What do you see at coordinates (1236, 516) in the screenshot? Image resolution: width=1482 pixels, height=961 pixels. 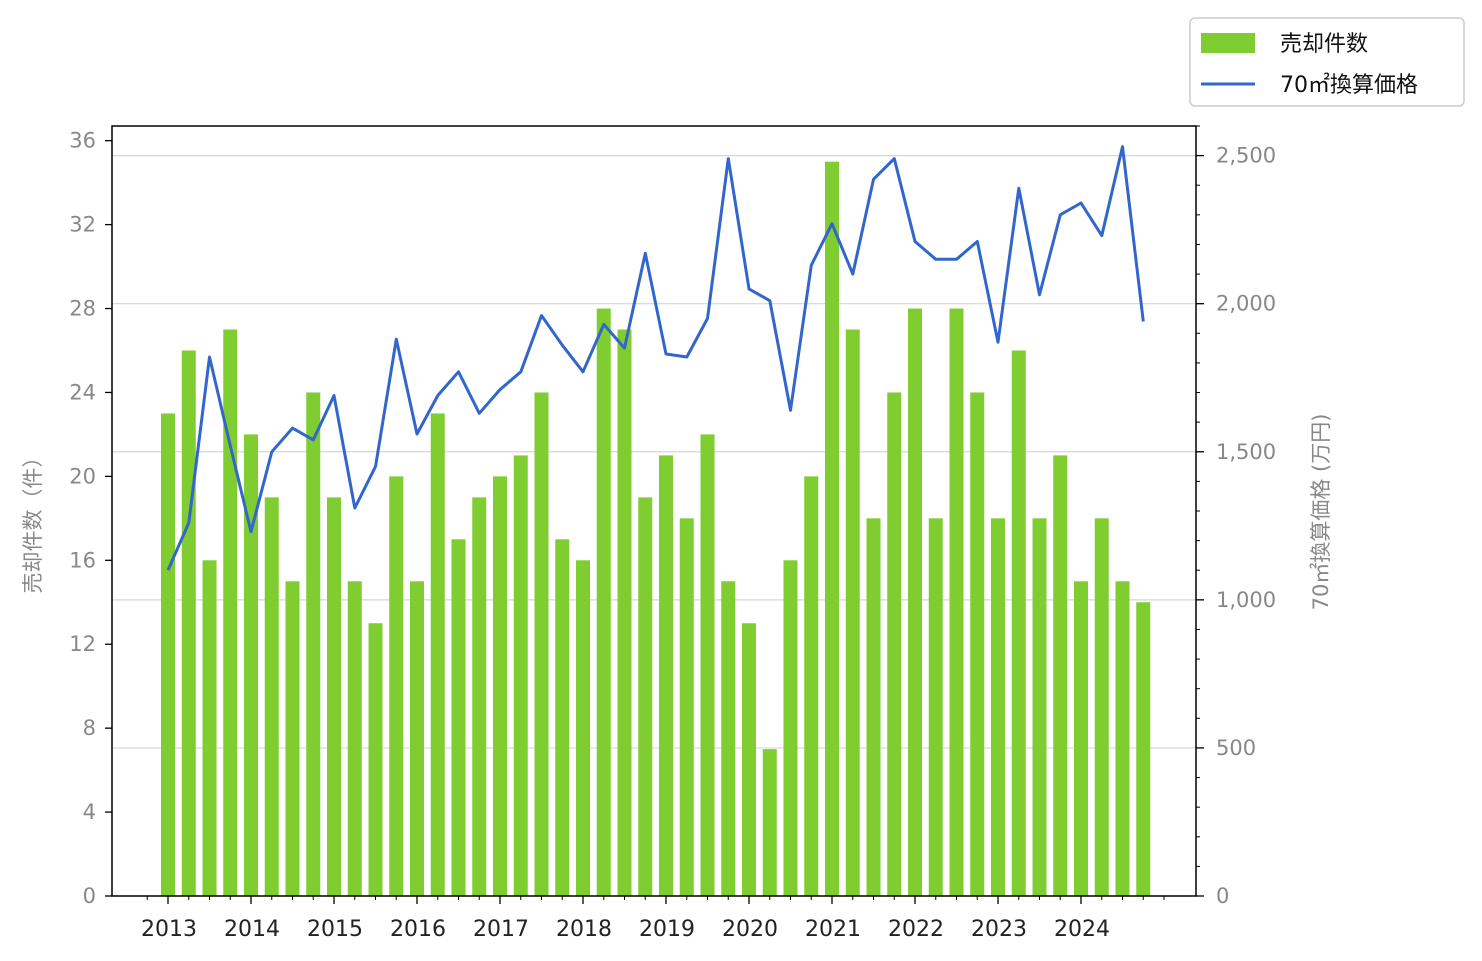 I see `right-axis: 0 500 1,000 1,500 2,000 2,500` at bounding box center [1236, 516].